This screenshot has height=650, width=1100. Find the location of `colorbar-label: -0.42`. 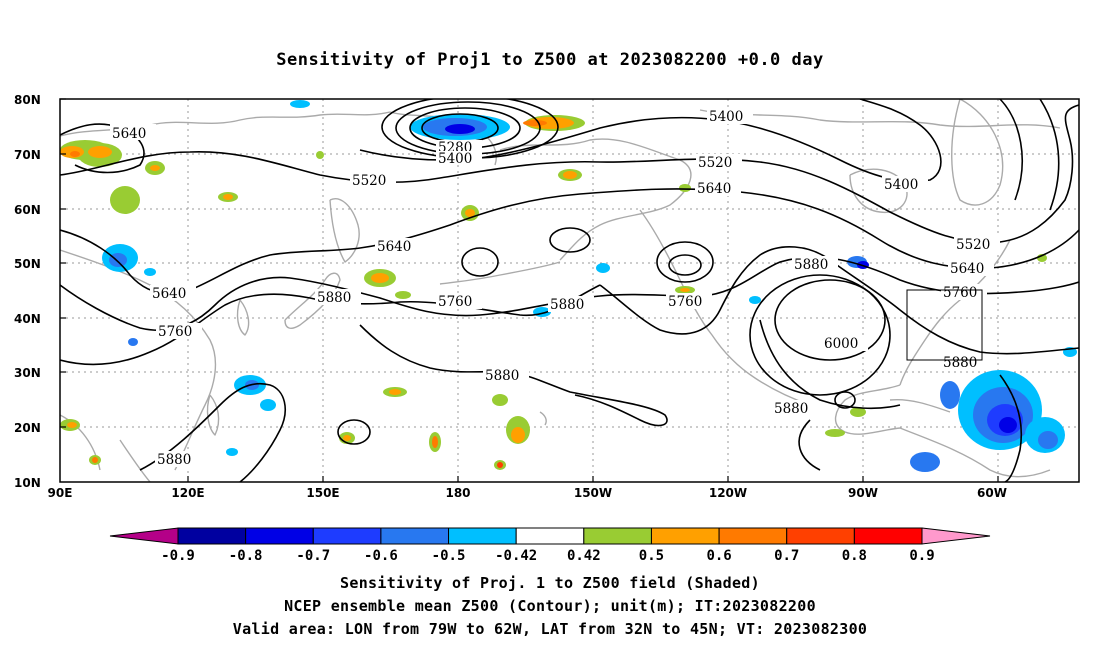

colorbar-label: -0.42 is located at coordinates (516, 556).